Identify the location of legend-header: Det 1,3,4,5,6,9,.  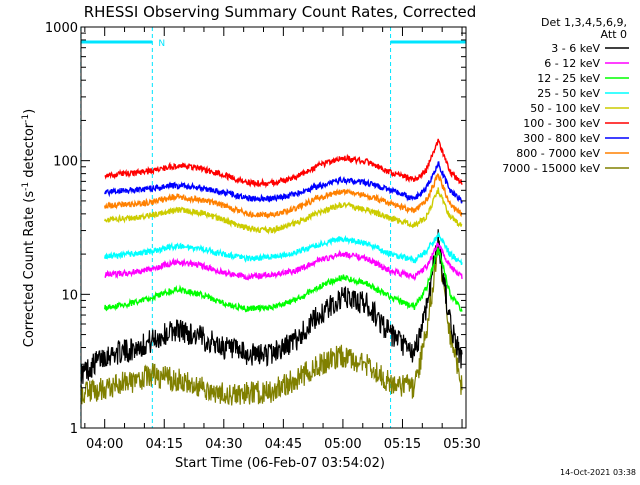
(584, 22).